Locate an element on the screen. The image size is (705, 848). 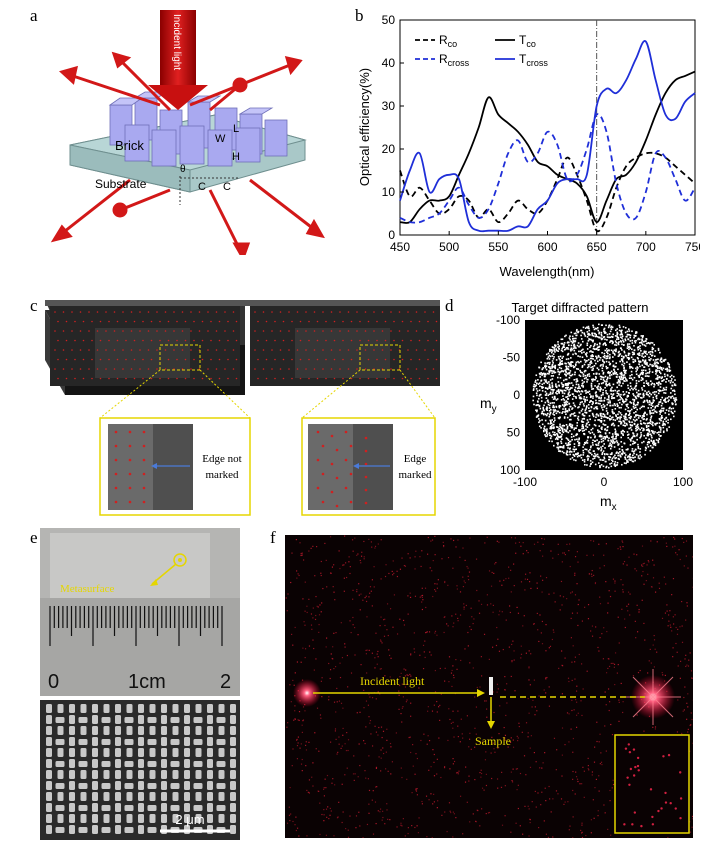
x-tick-label-5: 700 is located at coordinates (646, 247).